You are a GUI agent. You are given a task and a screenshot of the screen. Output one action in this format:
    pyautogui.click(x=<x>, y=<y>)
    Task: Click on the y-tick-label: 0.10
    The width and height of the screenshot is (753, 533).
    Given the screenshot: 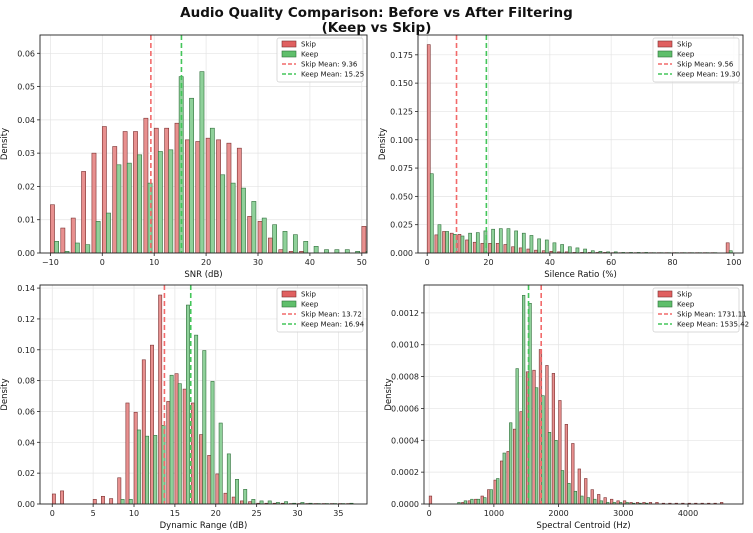 What is the action you would take?
    pyautogui.click(x=26, y=350)
    